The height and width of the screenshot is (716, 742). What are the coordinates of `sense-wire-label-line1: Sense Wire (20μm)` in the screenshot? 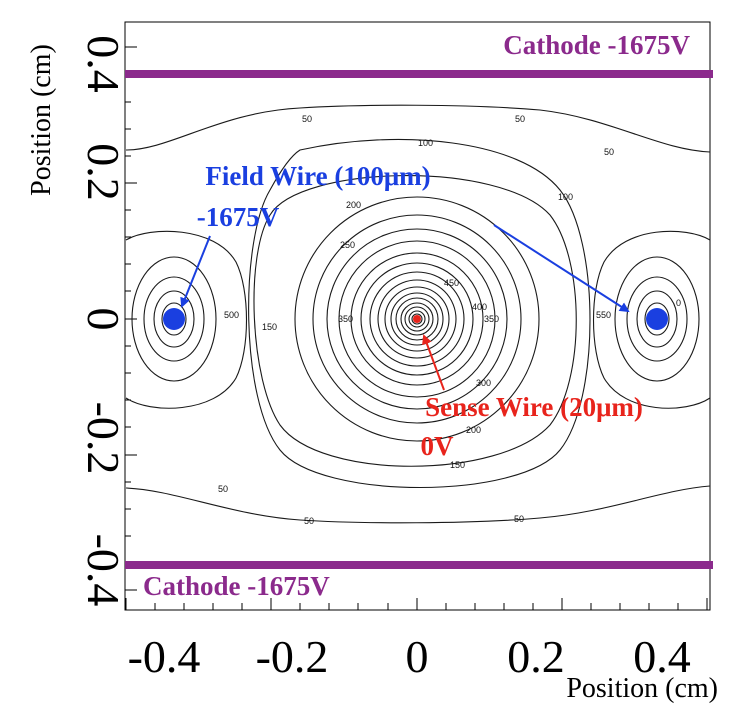 It's located at (534, 407).